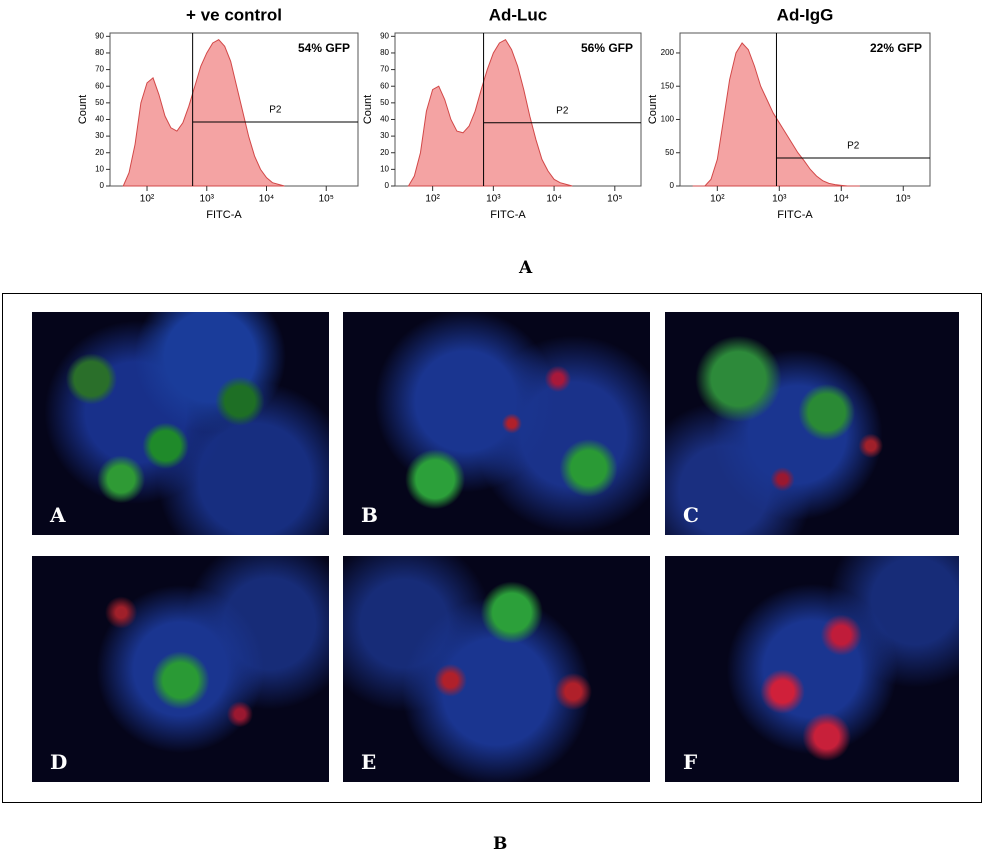  Describe the element at coordinates (805, 14) in the screenshot. I see `chart-title: Ad-IgG` at that location.